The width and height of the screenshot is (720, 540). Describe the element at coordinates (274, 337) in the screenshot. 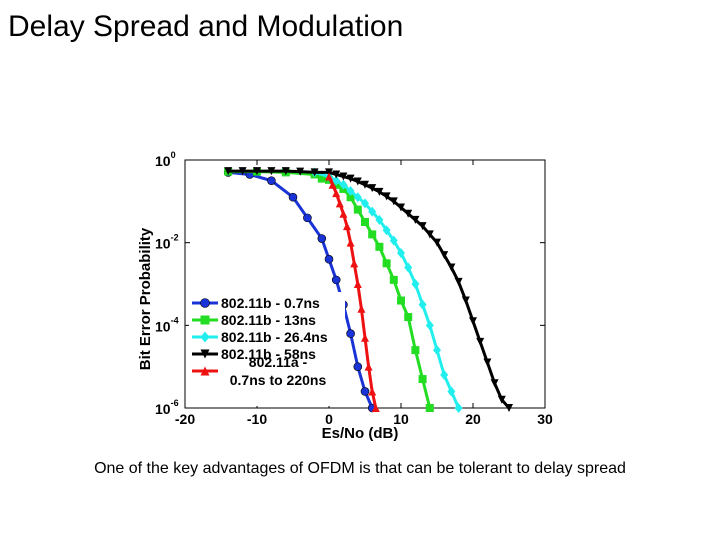

I see `legend-label: 802.11b - 26.4ns` at that location.